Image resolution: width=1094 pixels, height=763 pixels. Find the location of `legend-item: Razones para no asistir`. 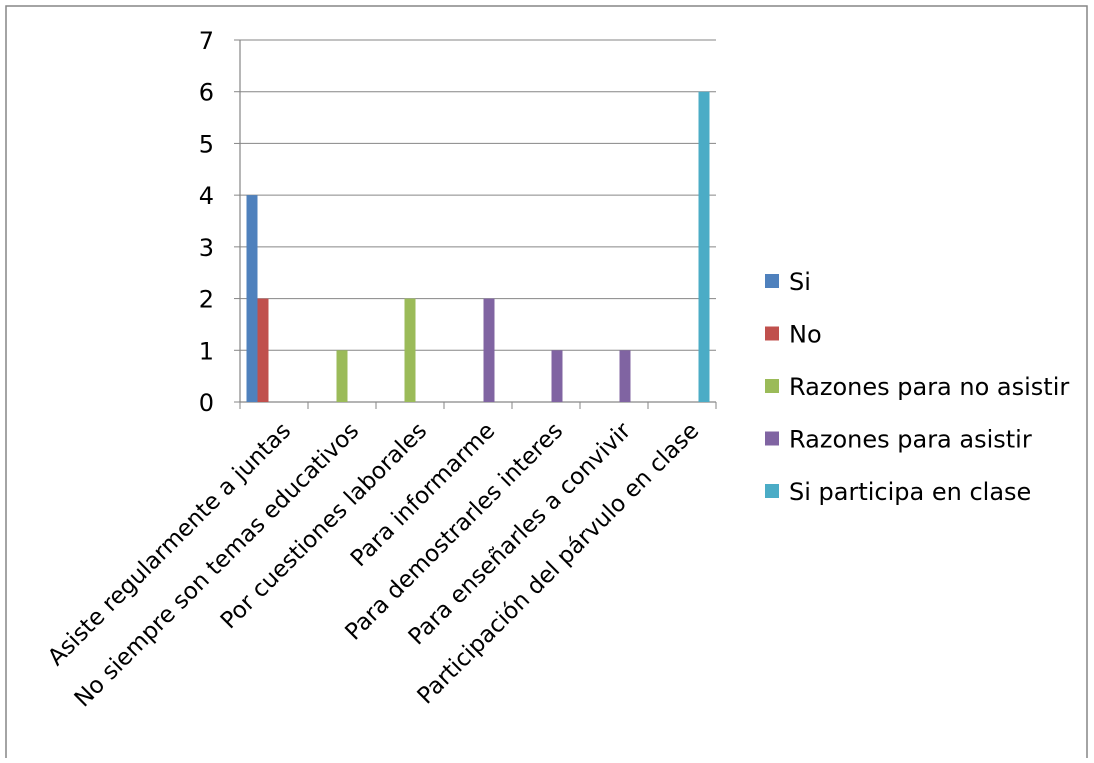

legend-item: Razones para no asistir is located at coordinates (917, 387).